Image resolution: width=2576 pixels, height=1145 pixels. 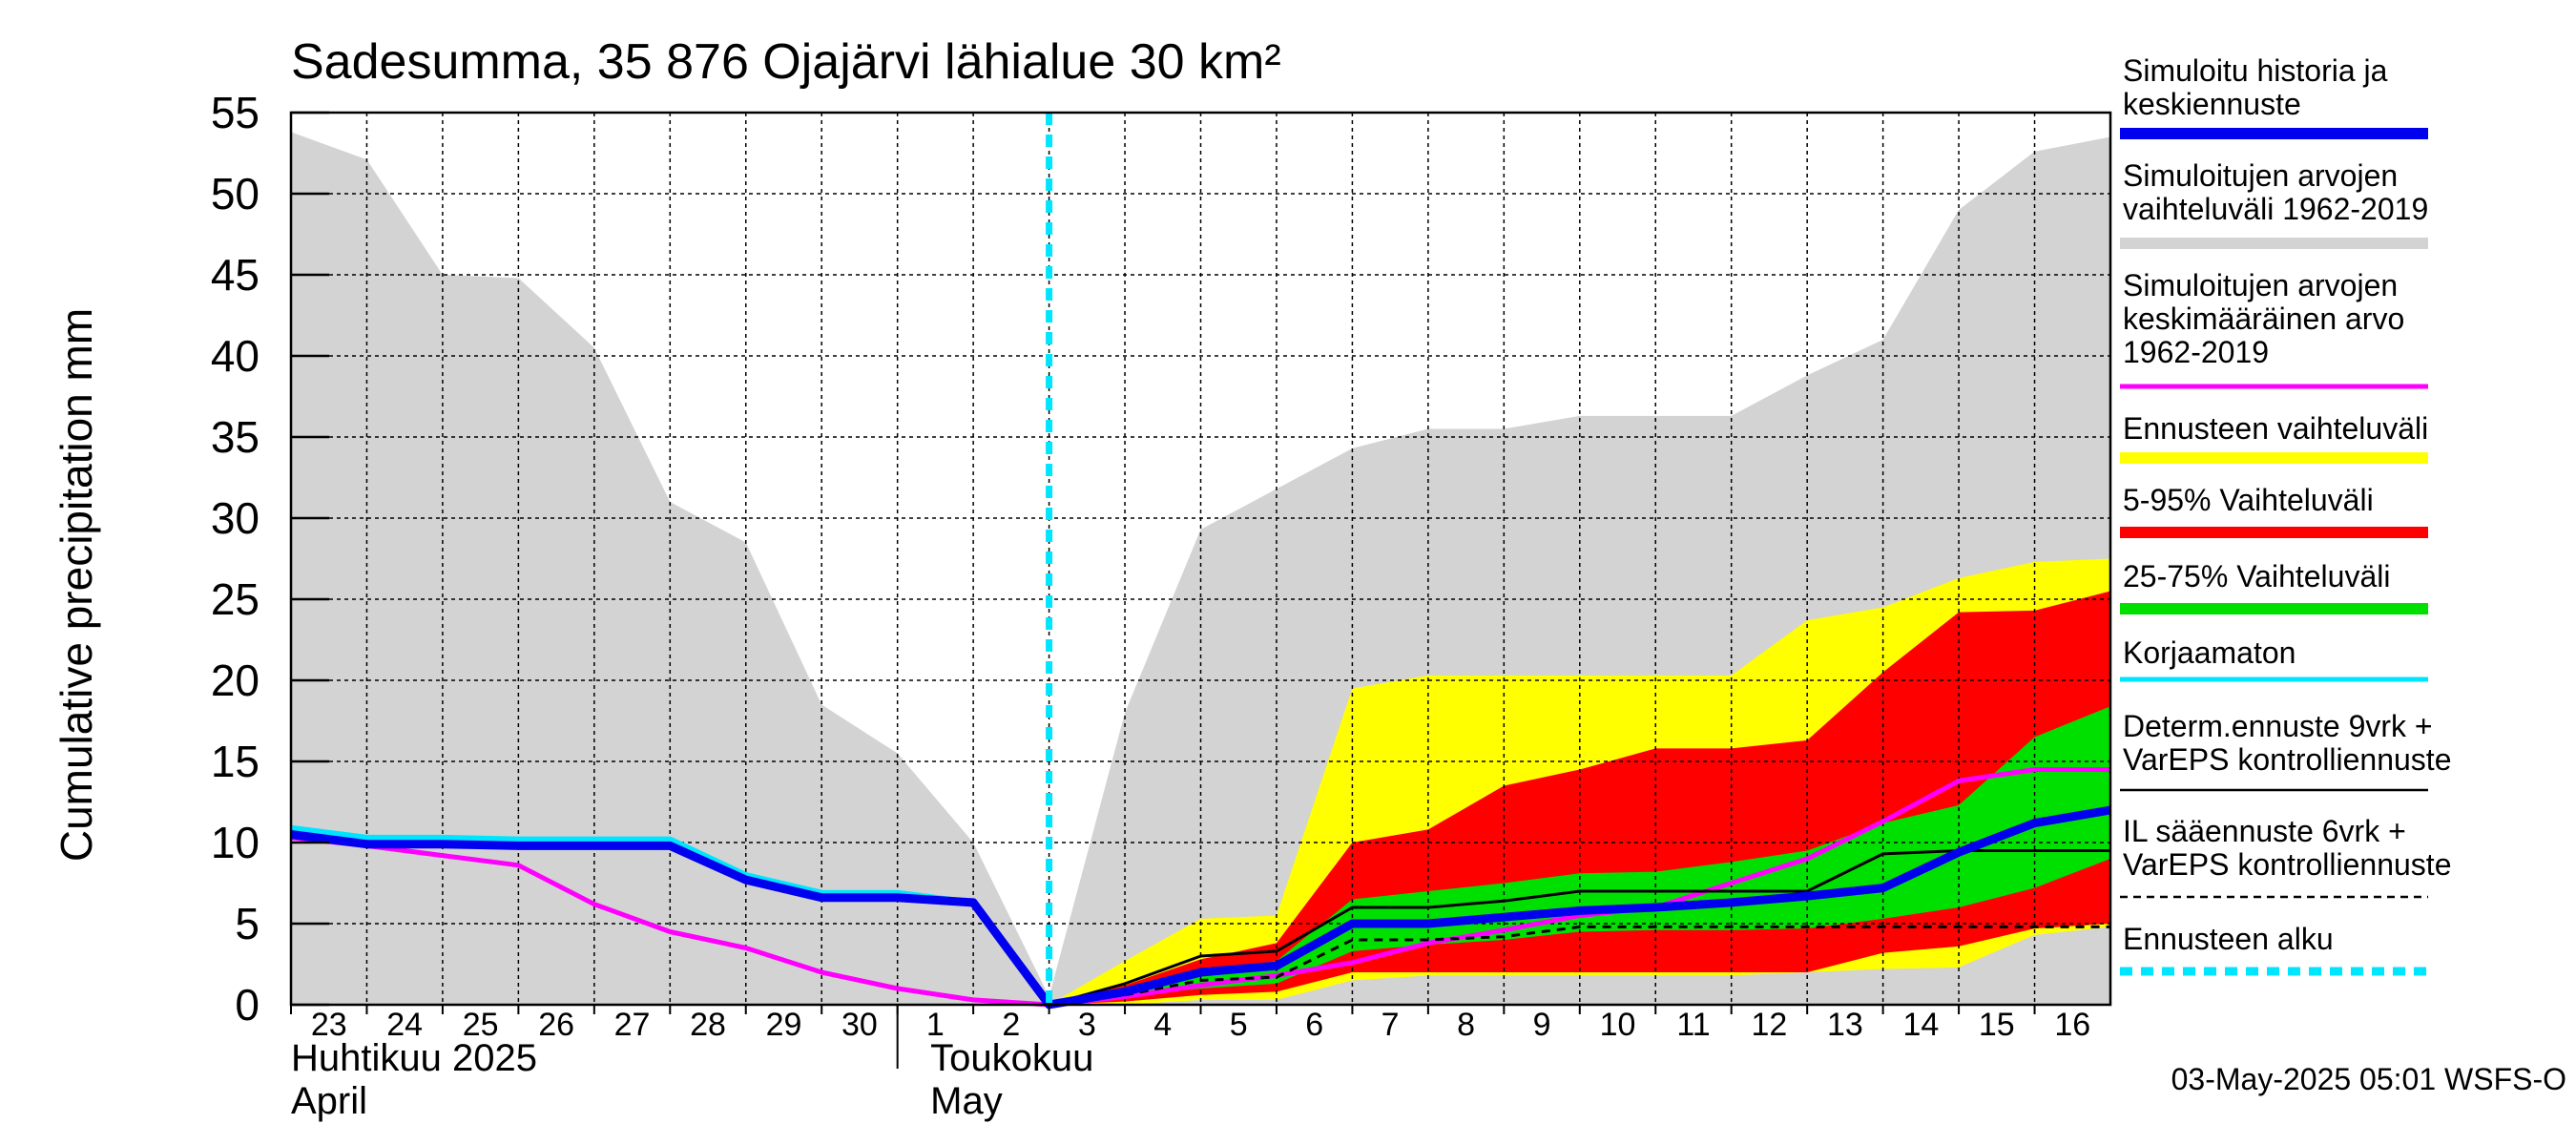 I want to click on x-tick-label: 1, so click(x=935, y=1025).